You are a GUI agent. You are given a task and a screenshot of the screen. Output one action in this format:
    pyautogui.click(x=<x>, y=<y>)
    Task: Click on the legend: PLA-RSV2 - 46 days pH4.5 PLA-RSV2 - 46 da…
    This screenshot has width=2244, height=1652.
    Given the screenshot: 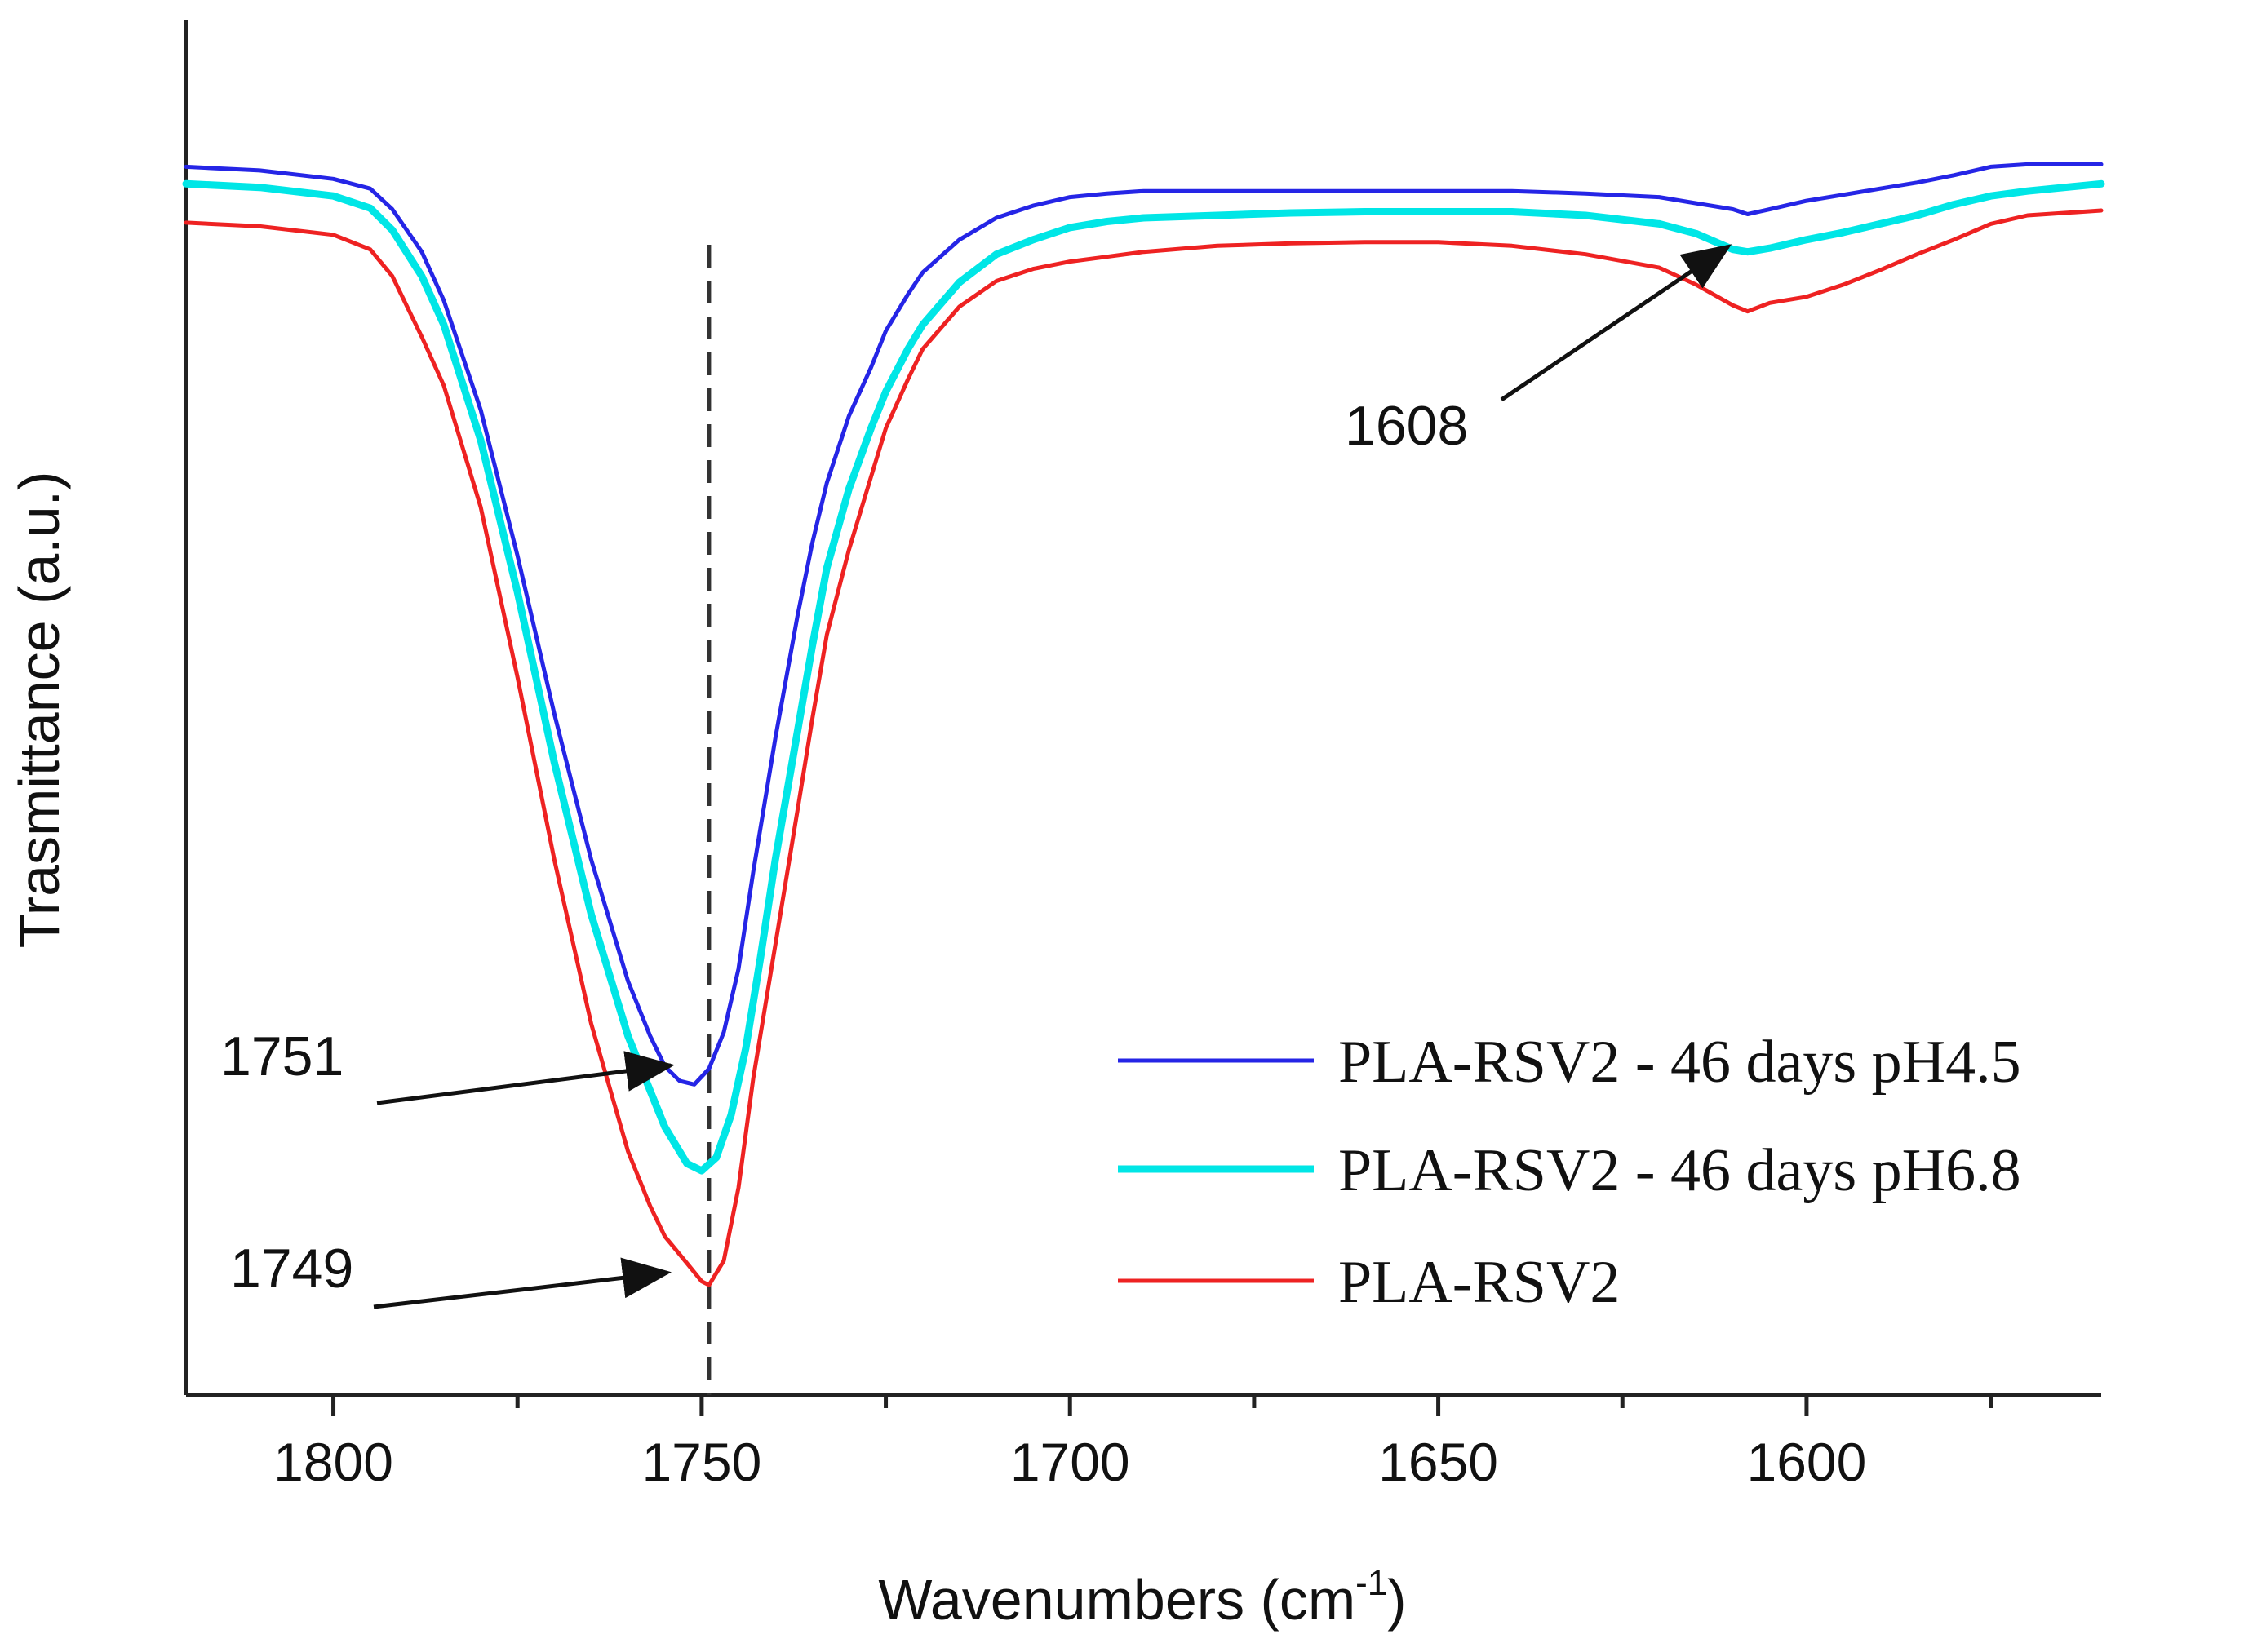 What is the action you would take?
    pyautogui.click(x=1569, y=1172)
    